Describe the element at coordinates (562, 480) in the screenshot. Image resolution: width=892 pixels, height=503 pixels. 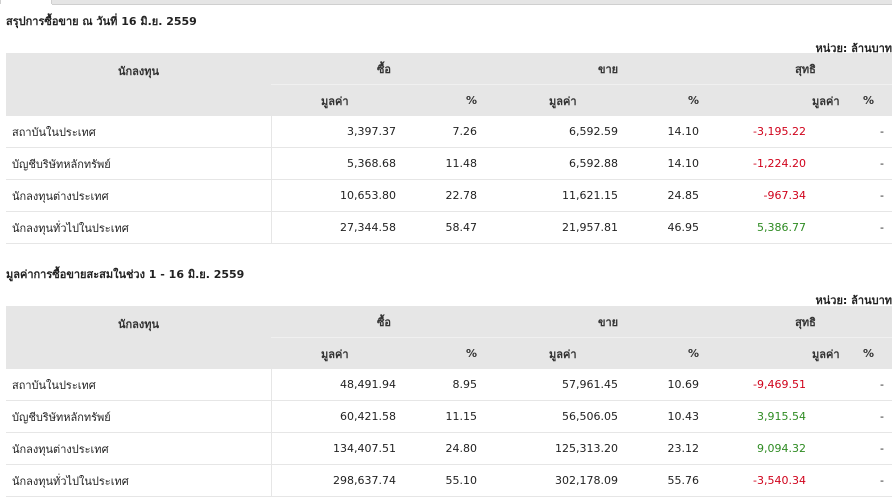
I see `sell-value: 302,178.09` at that location.